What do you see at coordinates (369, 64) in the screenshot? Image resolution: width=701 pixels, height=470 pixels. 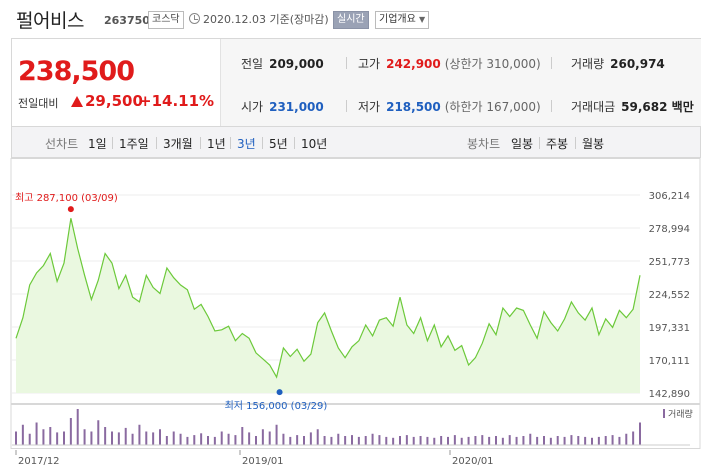 I see `stat-high-label: 고가` at bounding box center [369, 64].